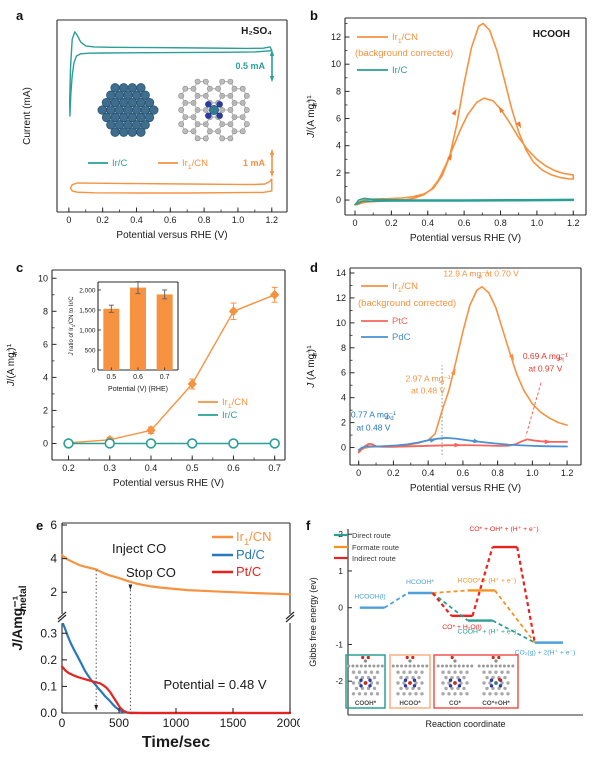 The width and height of the screenshot is (603, 770). What do you see at coordinates (373, 416) in the screenshot?
I see `panel-d-annotation-2: 0.77 A mg⁻¹Pd` at bounding box center [373, 416].